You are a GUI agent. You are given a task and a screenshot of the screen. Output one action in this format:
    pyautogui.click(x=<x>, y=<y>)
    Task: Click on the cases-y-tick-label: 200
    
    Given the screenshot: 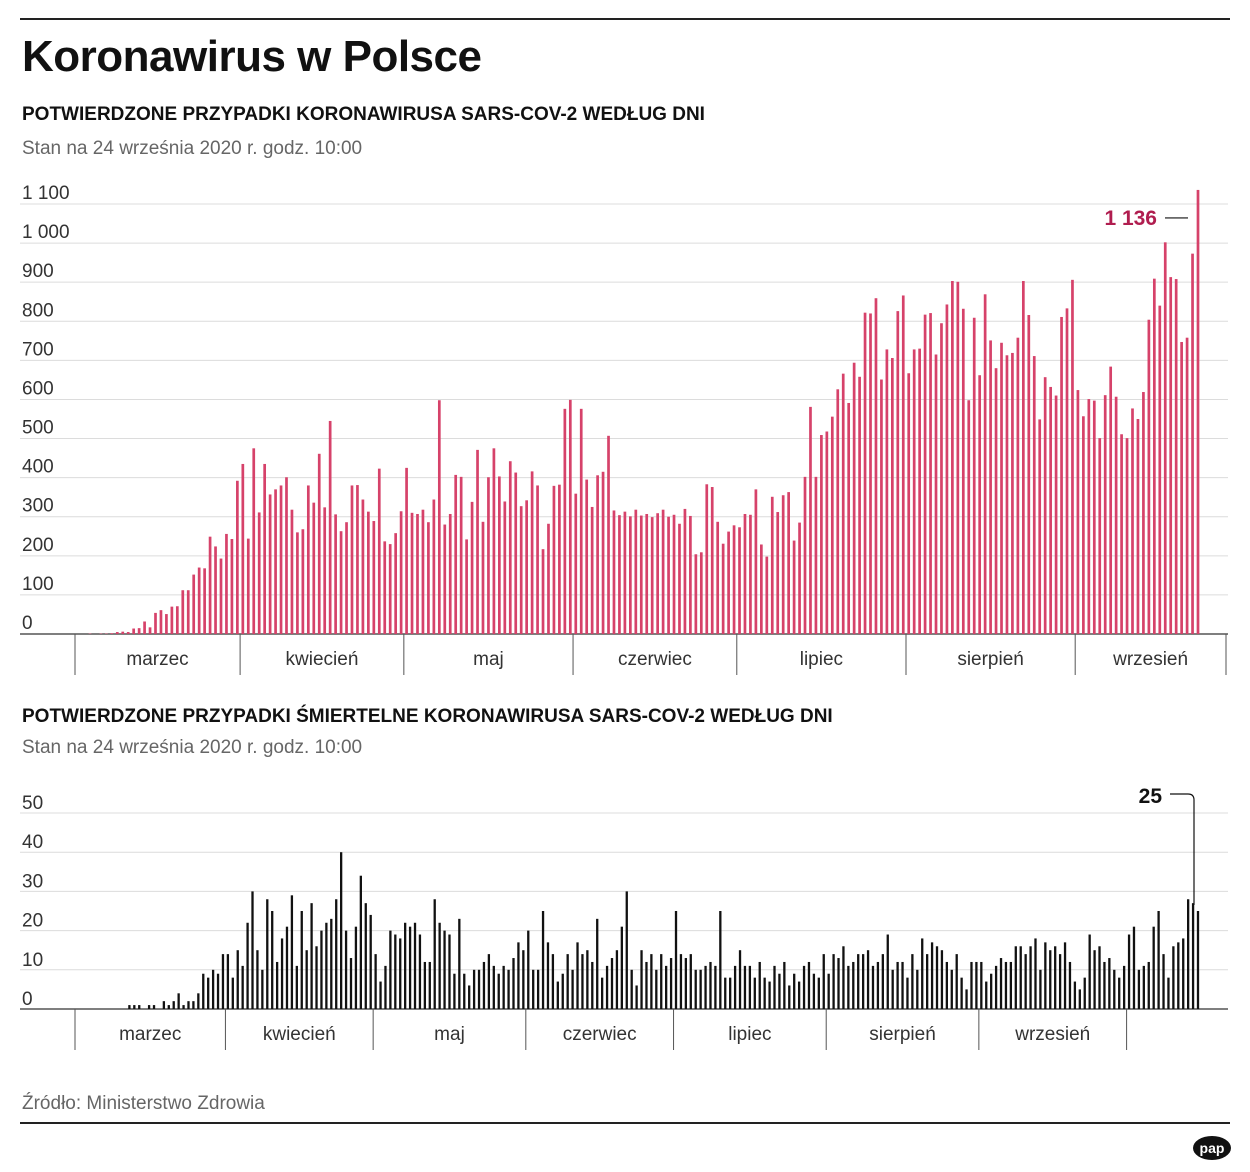 What is the action you would take?
    pyautogui.click(x=38, y=545)
    